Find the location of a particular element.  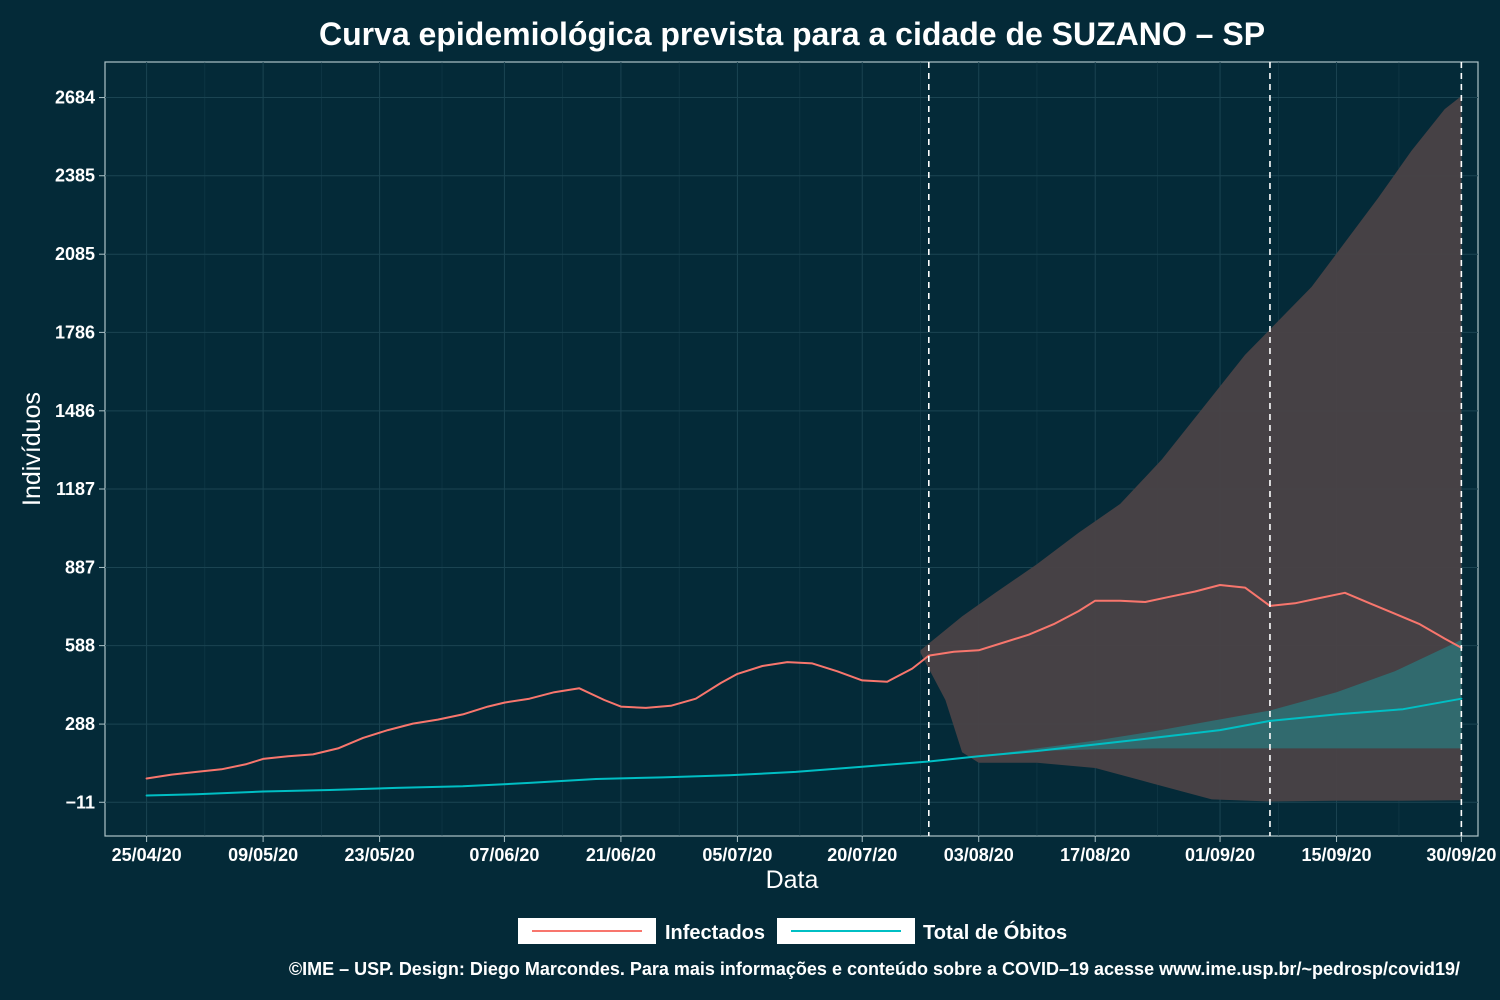

y-tick-label: 1786 is located at coordinates (75, 332).